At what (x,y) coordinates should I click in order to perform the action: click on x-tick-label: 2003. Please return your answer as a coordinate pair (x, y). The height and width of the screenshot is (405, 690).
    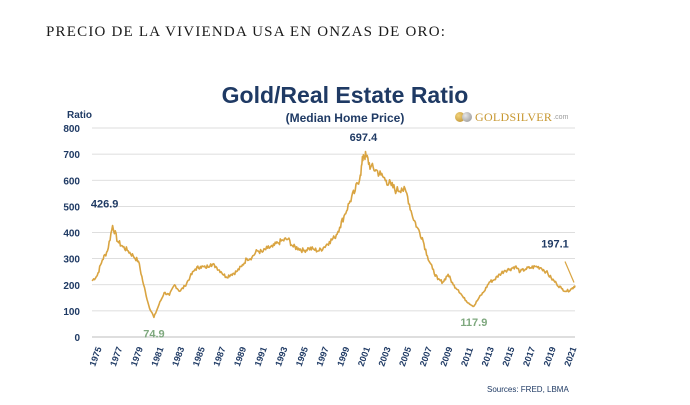
    Looking at the image, I should click on (384, 356).